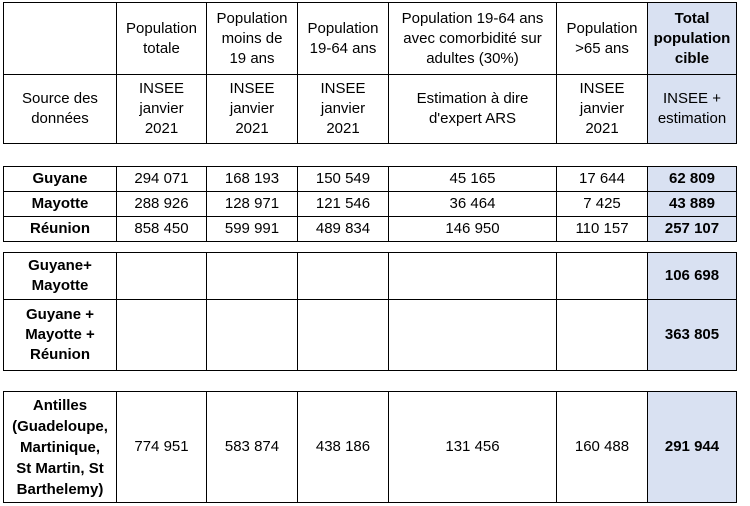  I want to click on combined-name: Guyane+ Mayotte, so click(60, 276).